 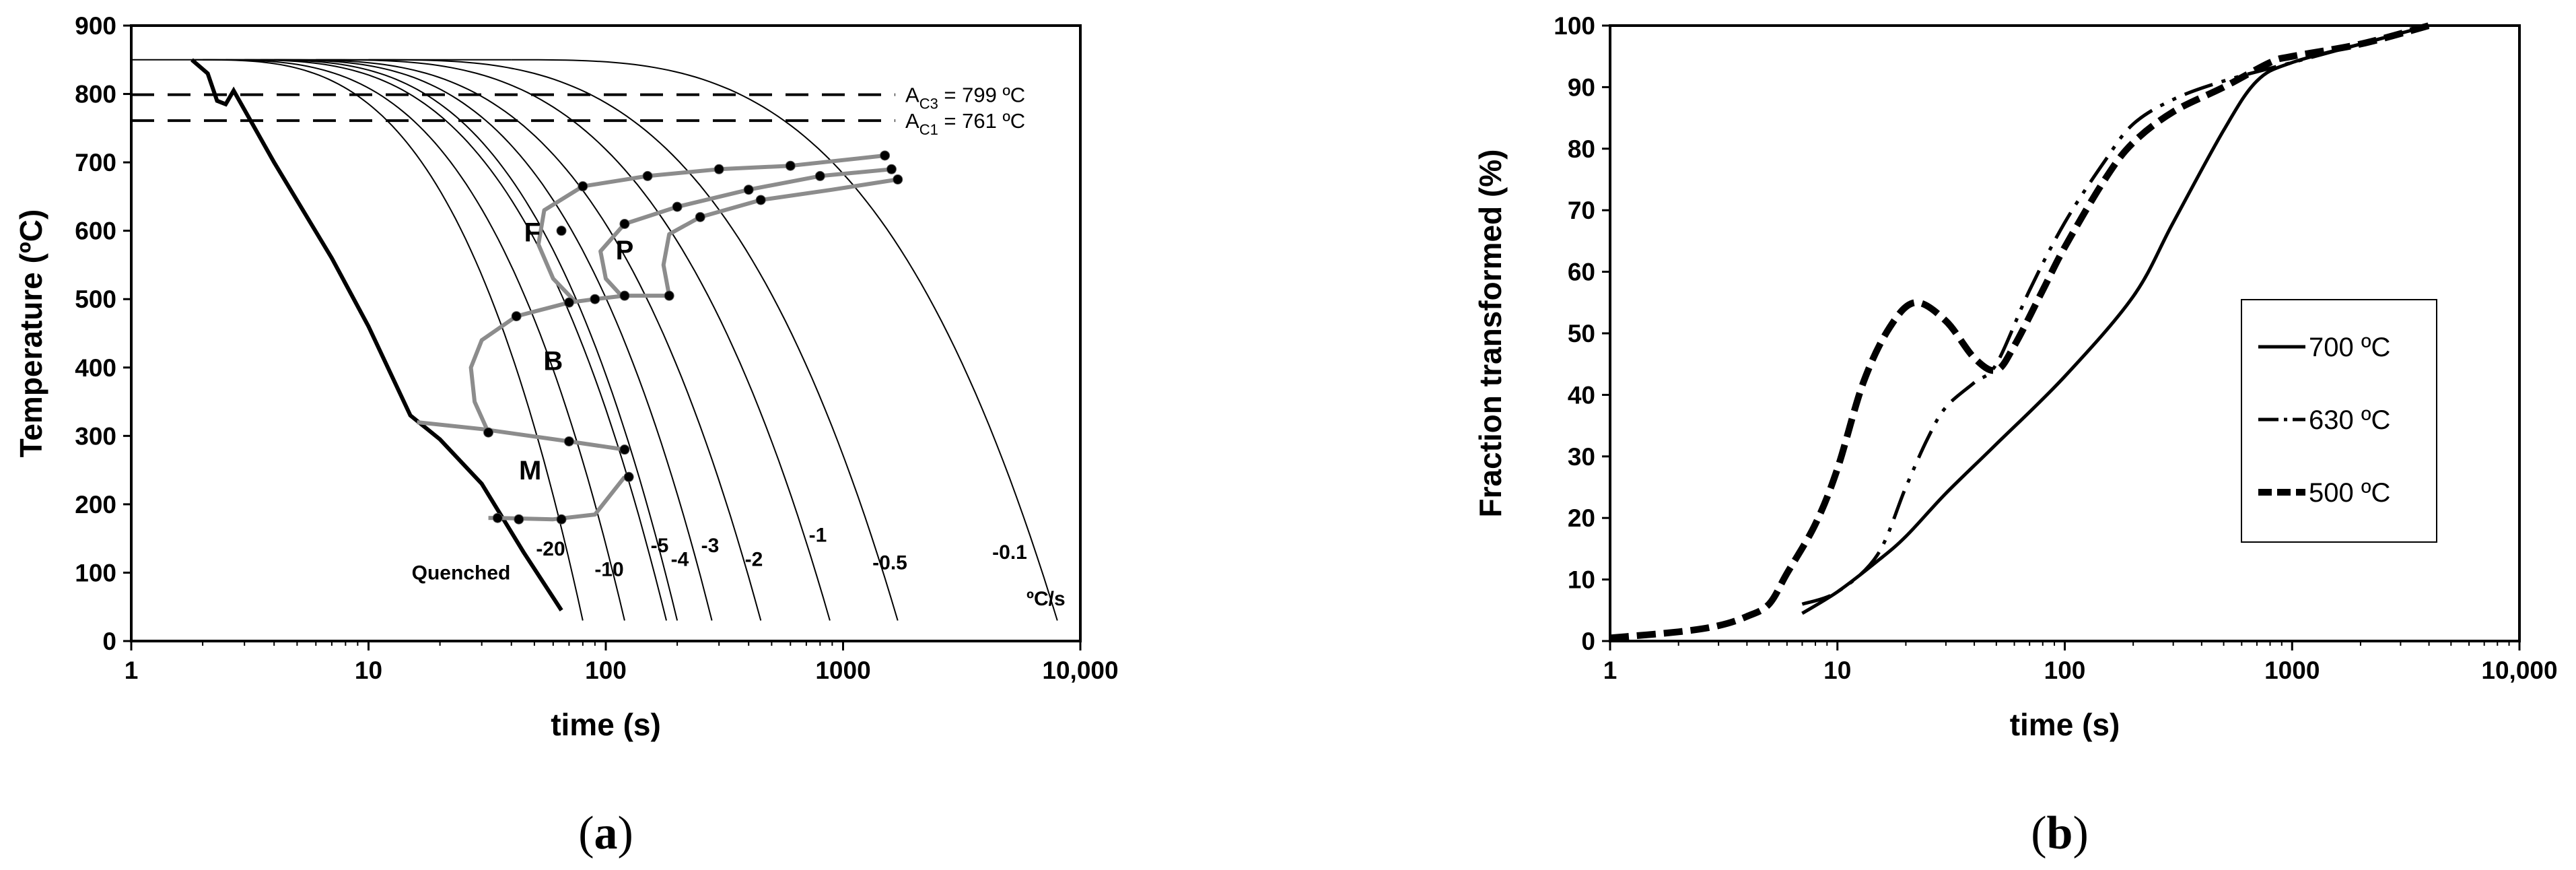 What do you see at coordinates (606, 724) in the screenshot?
I see `a-x-axis-title: time (s)` at bounding box center [606, 724].